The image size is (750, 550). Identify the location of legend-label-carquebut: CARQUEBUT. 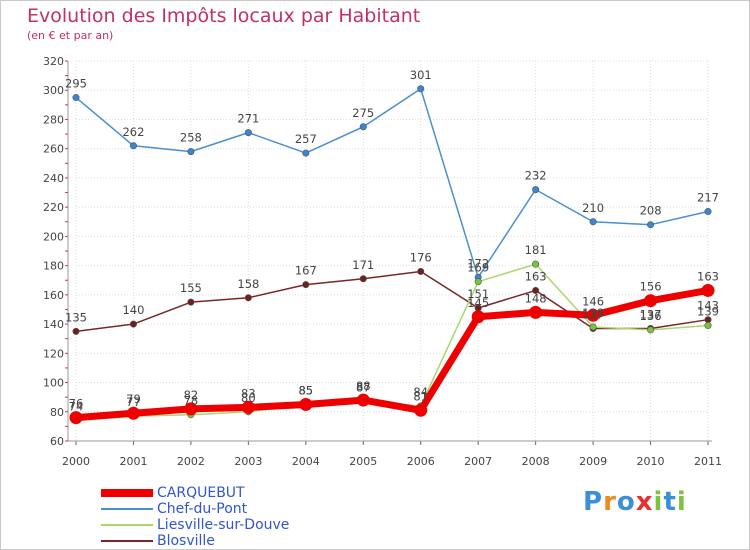
(201, 493).